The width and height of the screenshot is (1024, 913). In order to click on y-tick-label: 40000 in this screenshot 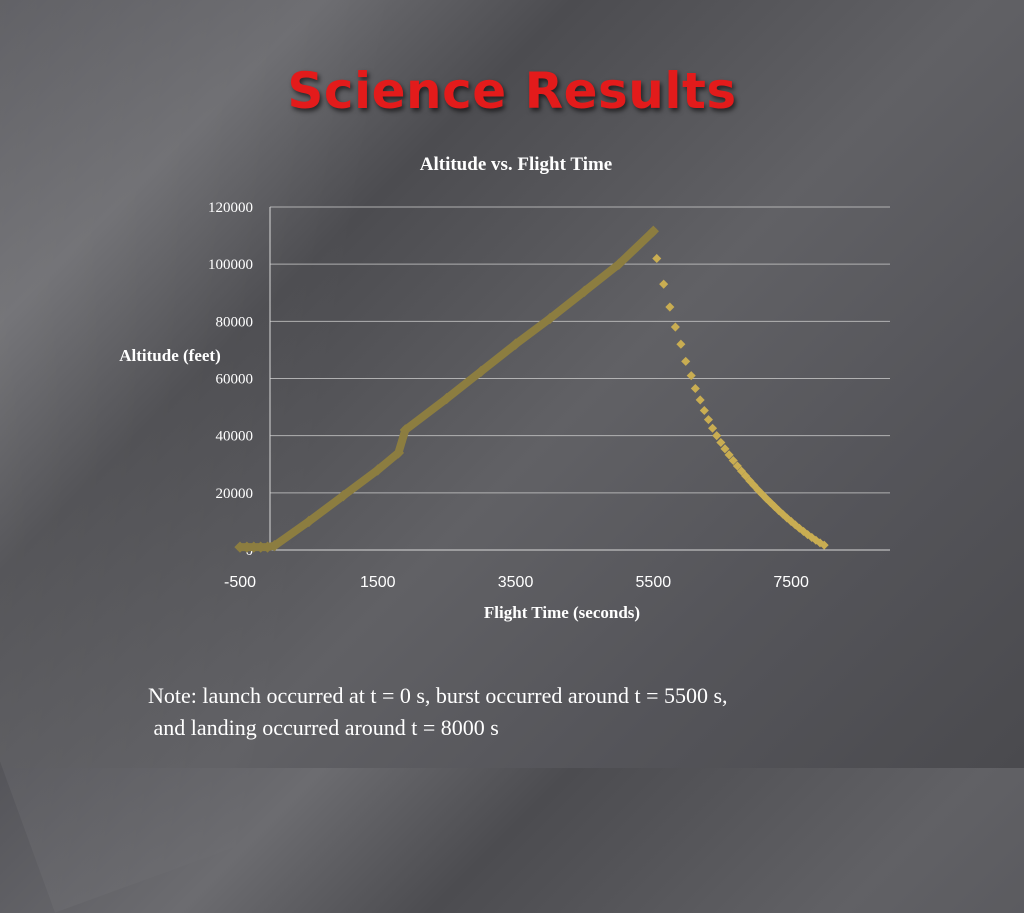, I will do `click(235, 437)`.